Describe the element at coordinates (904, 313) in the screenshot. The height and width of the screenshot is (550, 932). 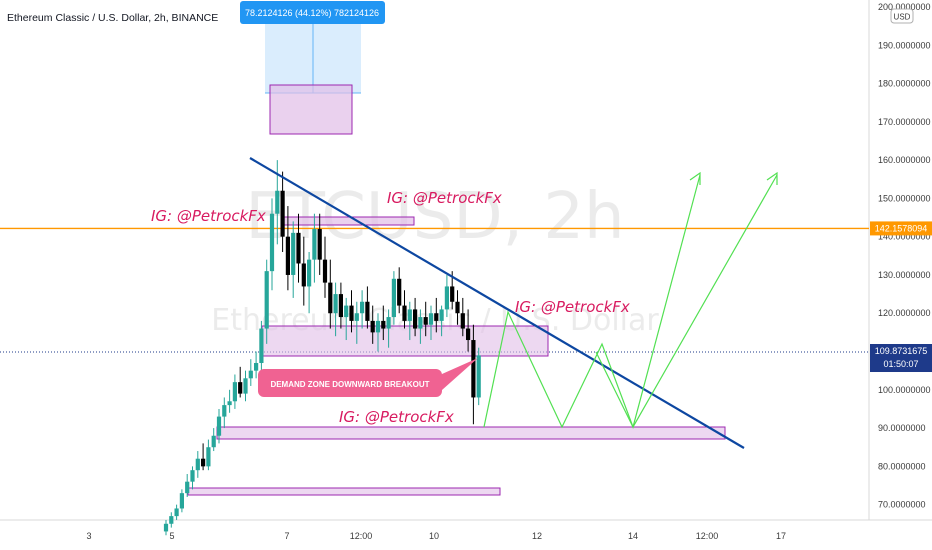
I see `y-tick-label: 120.0000000` at that location.